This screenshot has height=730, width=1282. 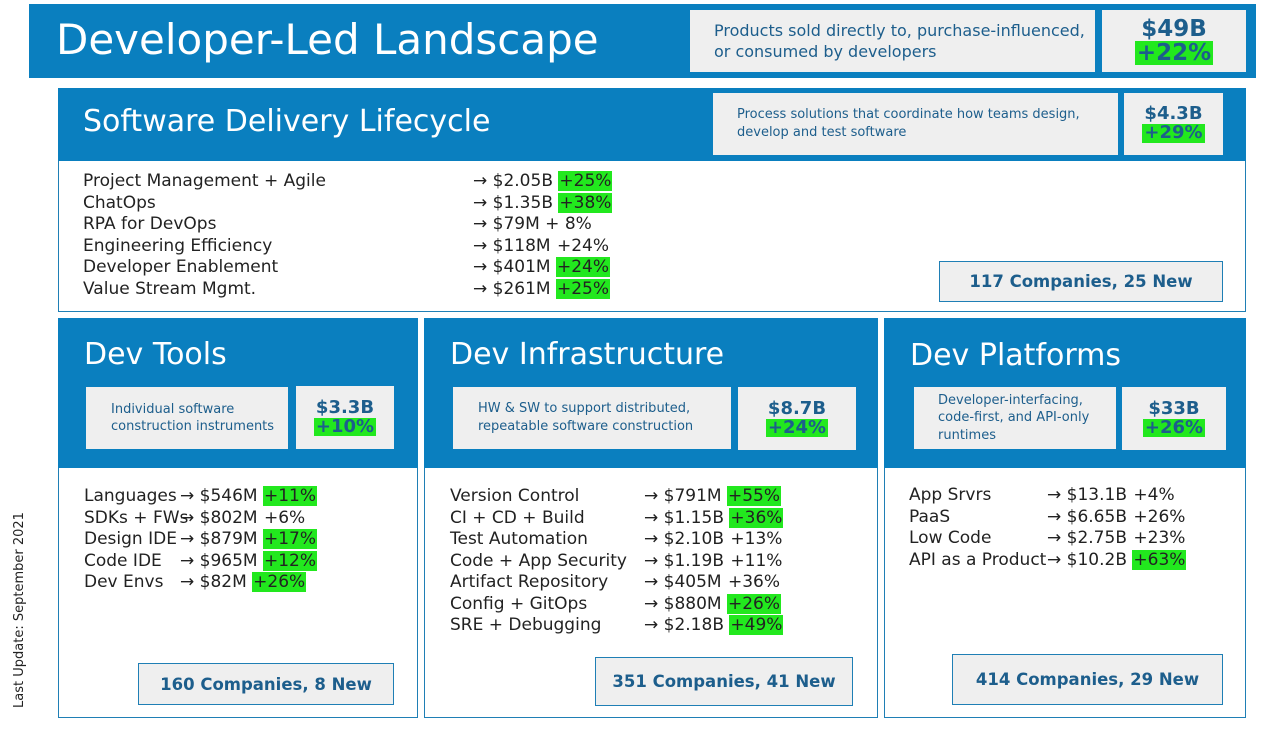 I want to click on list-item-amount: → $13.1B, so click(x=1090, y=495).